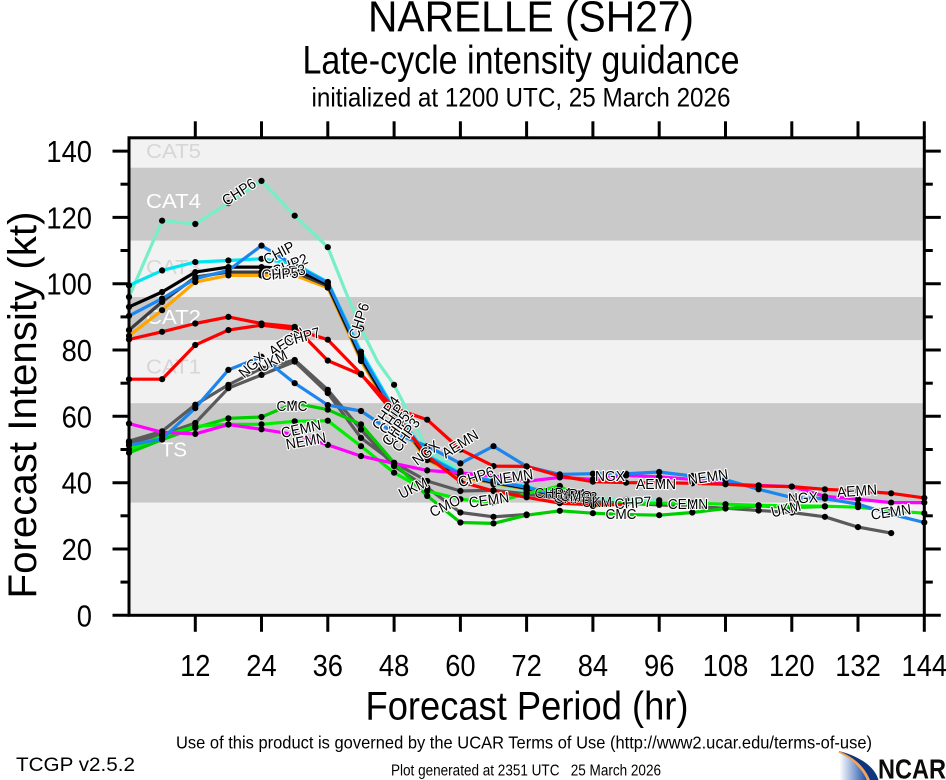 The height and width of the screenshot is (780, 946). Describe the element at coordinates (77, 483) in the screenshot. I see `svg-text: 40` at that location.